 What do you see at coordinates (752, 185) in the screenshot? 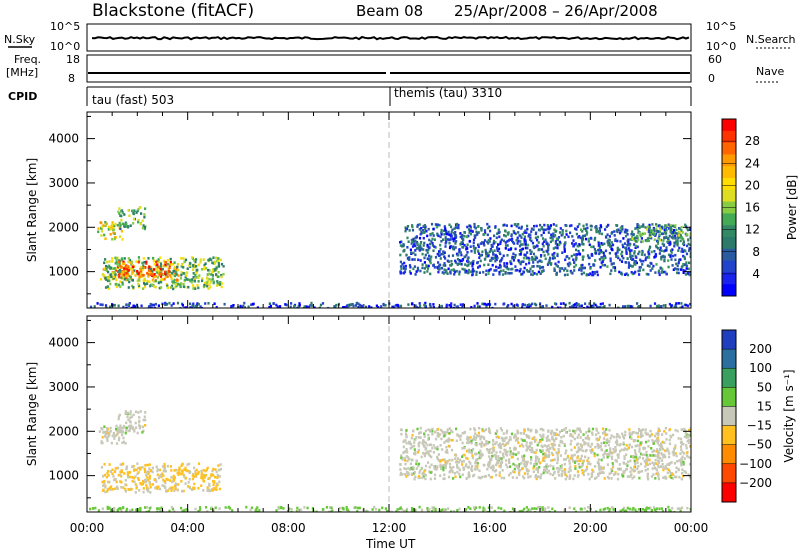
I see `colorbar-tick-label: 20` at bounding box center [752, 185].